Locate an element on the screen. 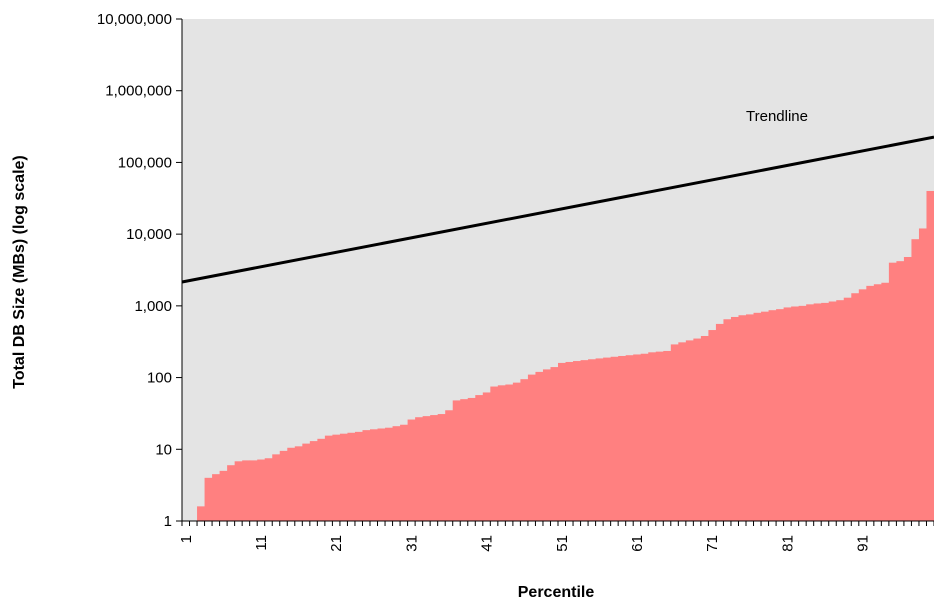 The image size is (934, 604). y-tick-label: 1,000 is located at coordinates (153, 306).